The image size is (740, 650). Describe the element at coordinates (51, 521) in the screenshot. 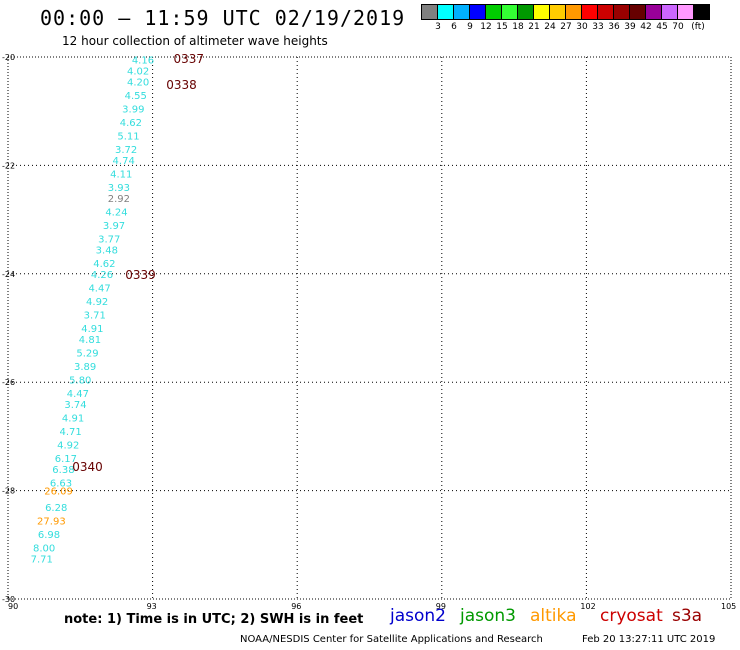

I see `swh-value-label: 27.93` at that location.